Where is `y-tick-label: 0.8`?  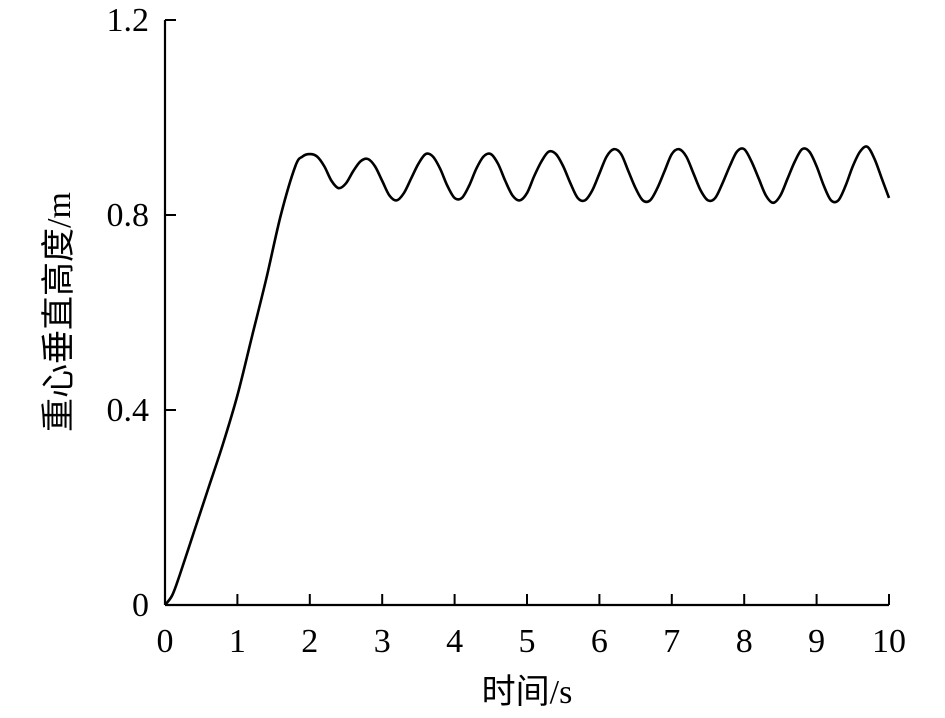
y-tick-label: 0.8 is located at coordinates (128, 215).